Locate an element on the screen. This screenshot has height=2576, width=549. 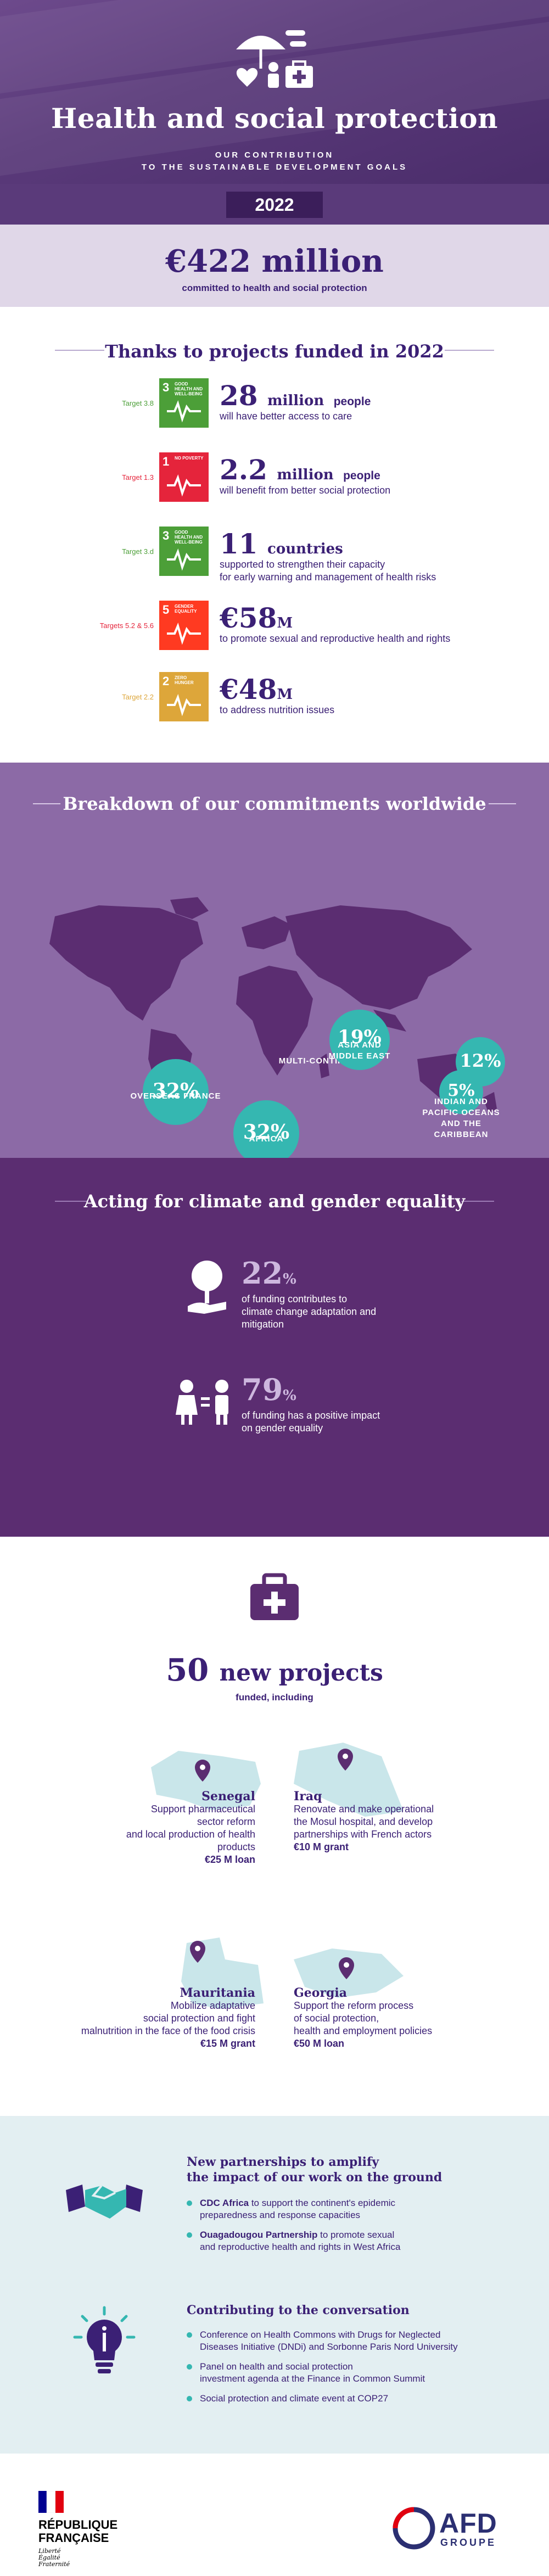
desc-line: of funding contributes to is located at coordinates (295, 1298).